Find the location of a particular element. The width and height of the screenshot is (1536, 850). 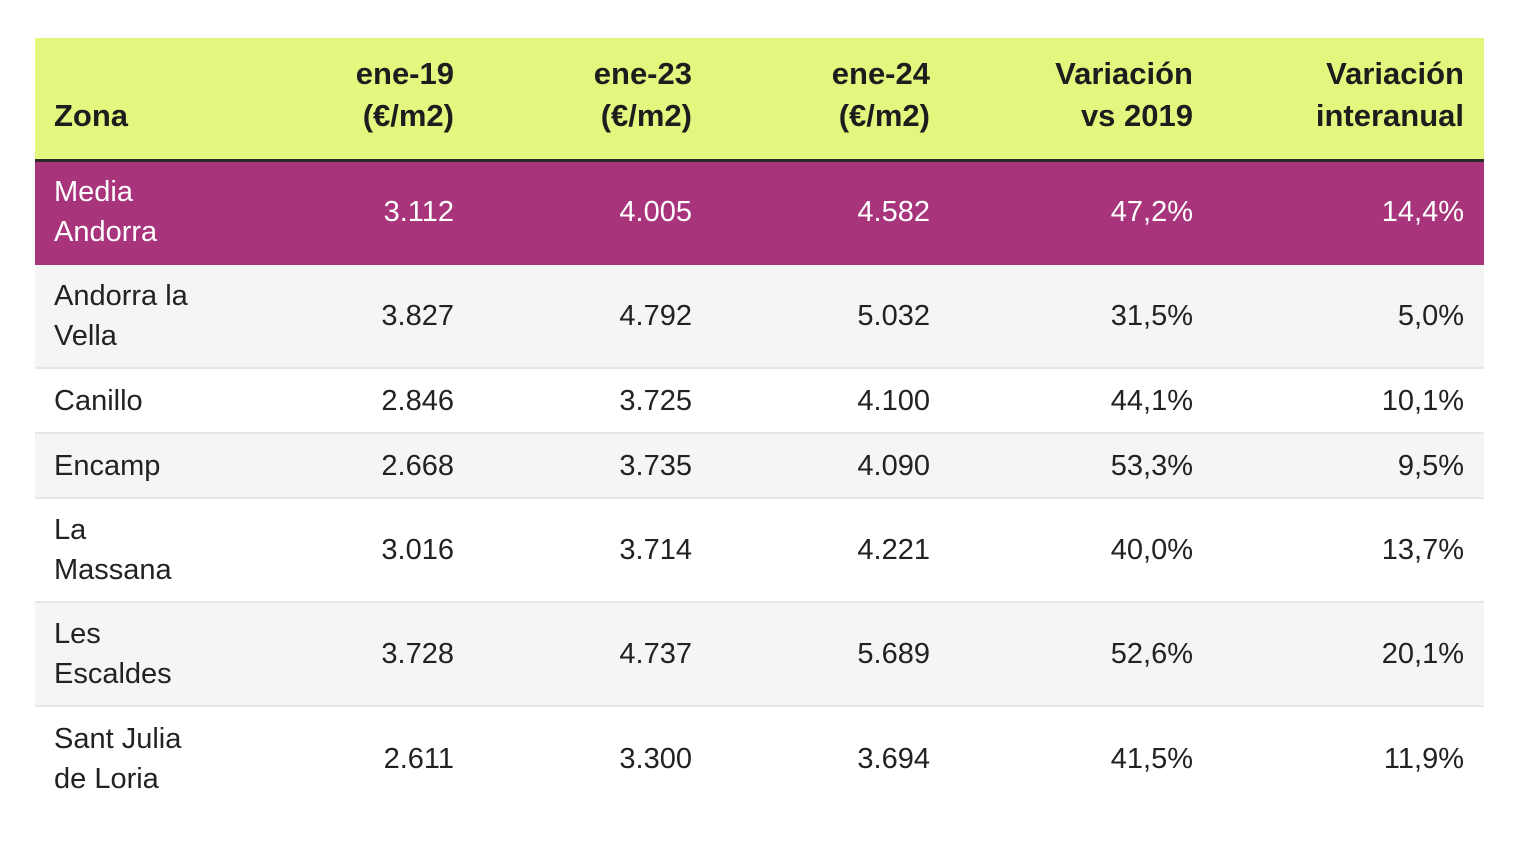

zona-line-1: Les is located at coordinates (77, 634).